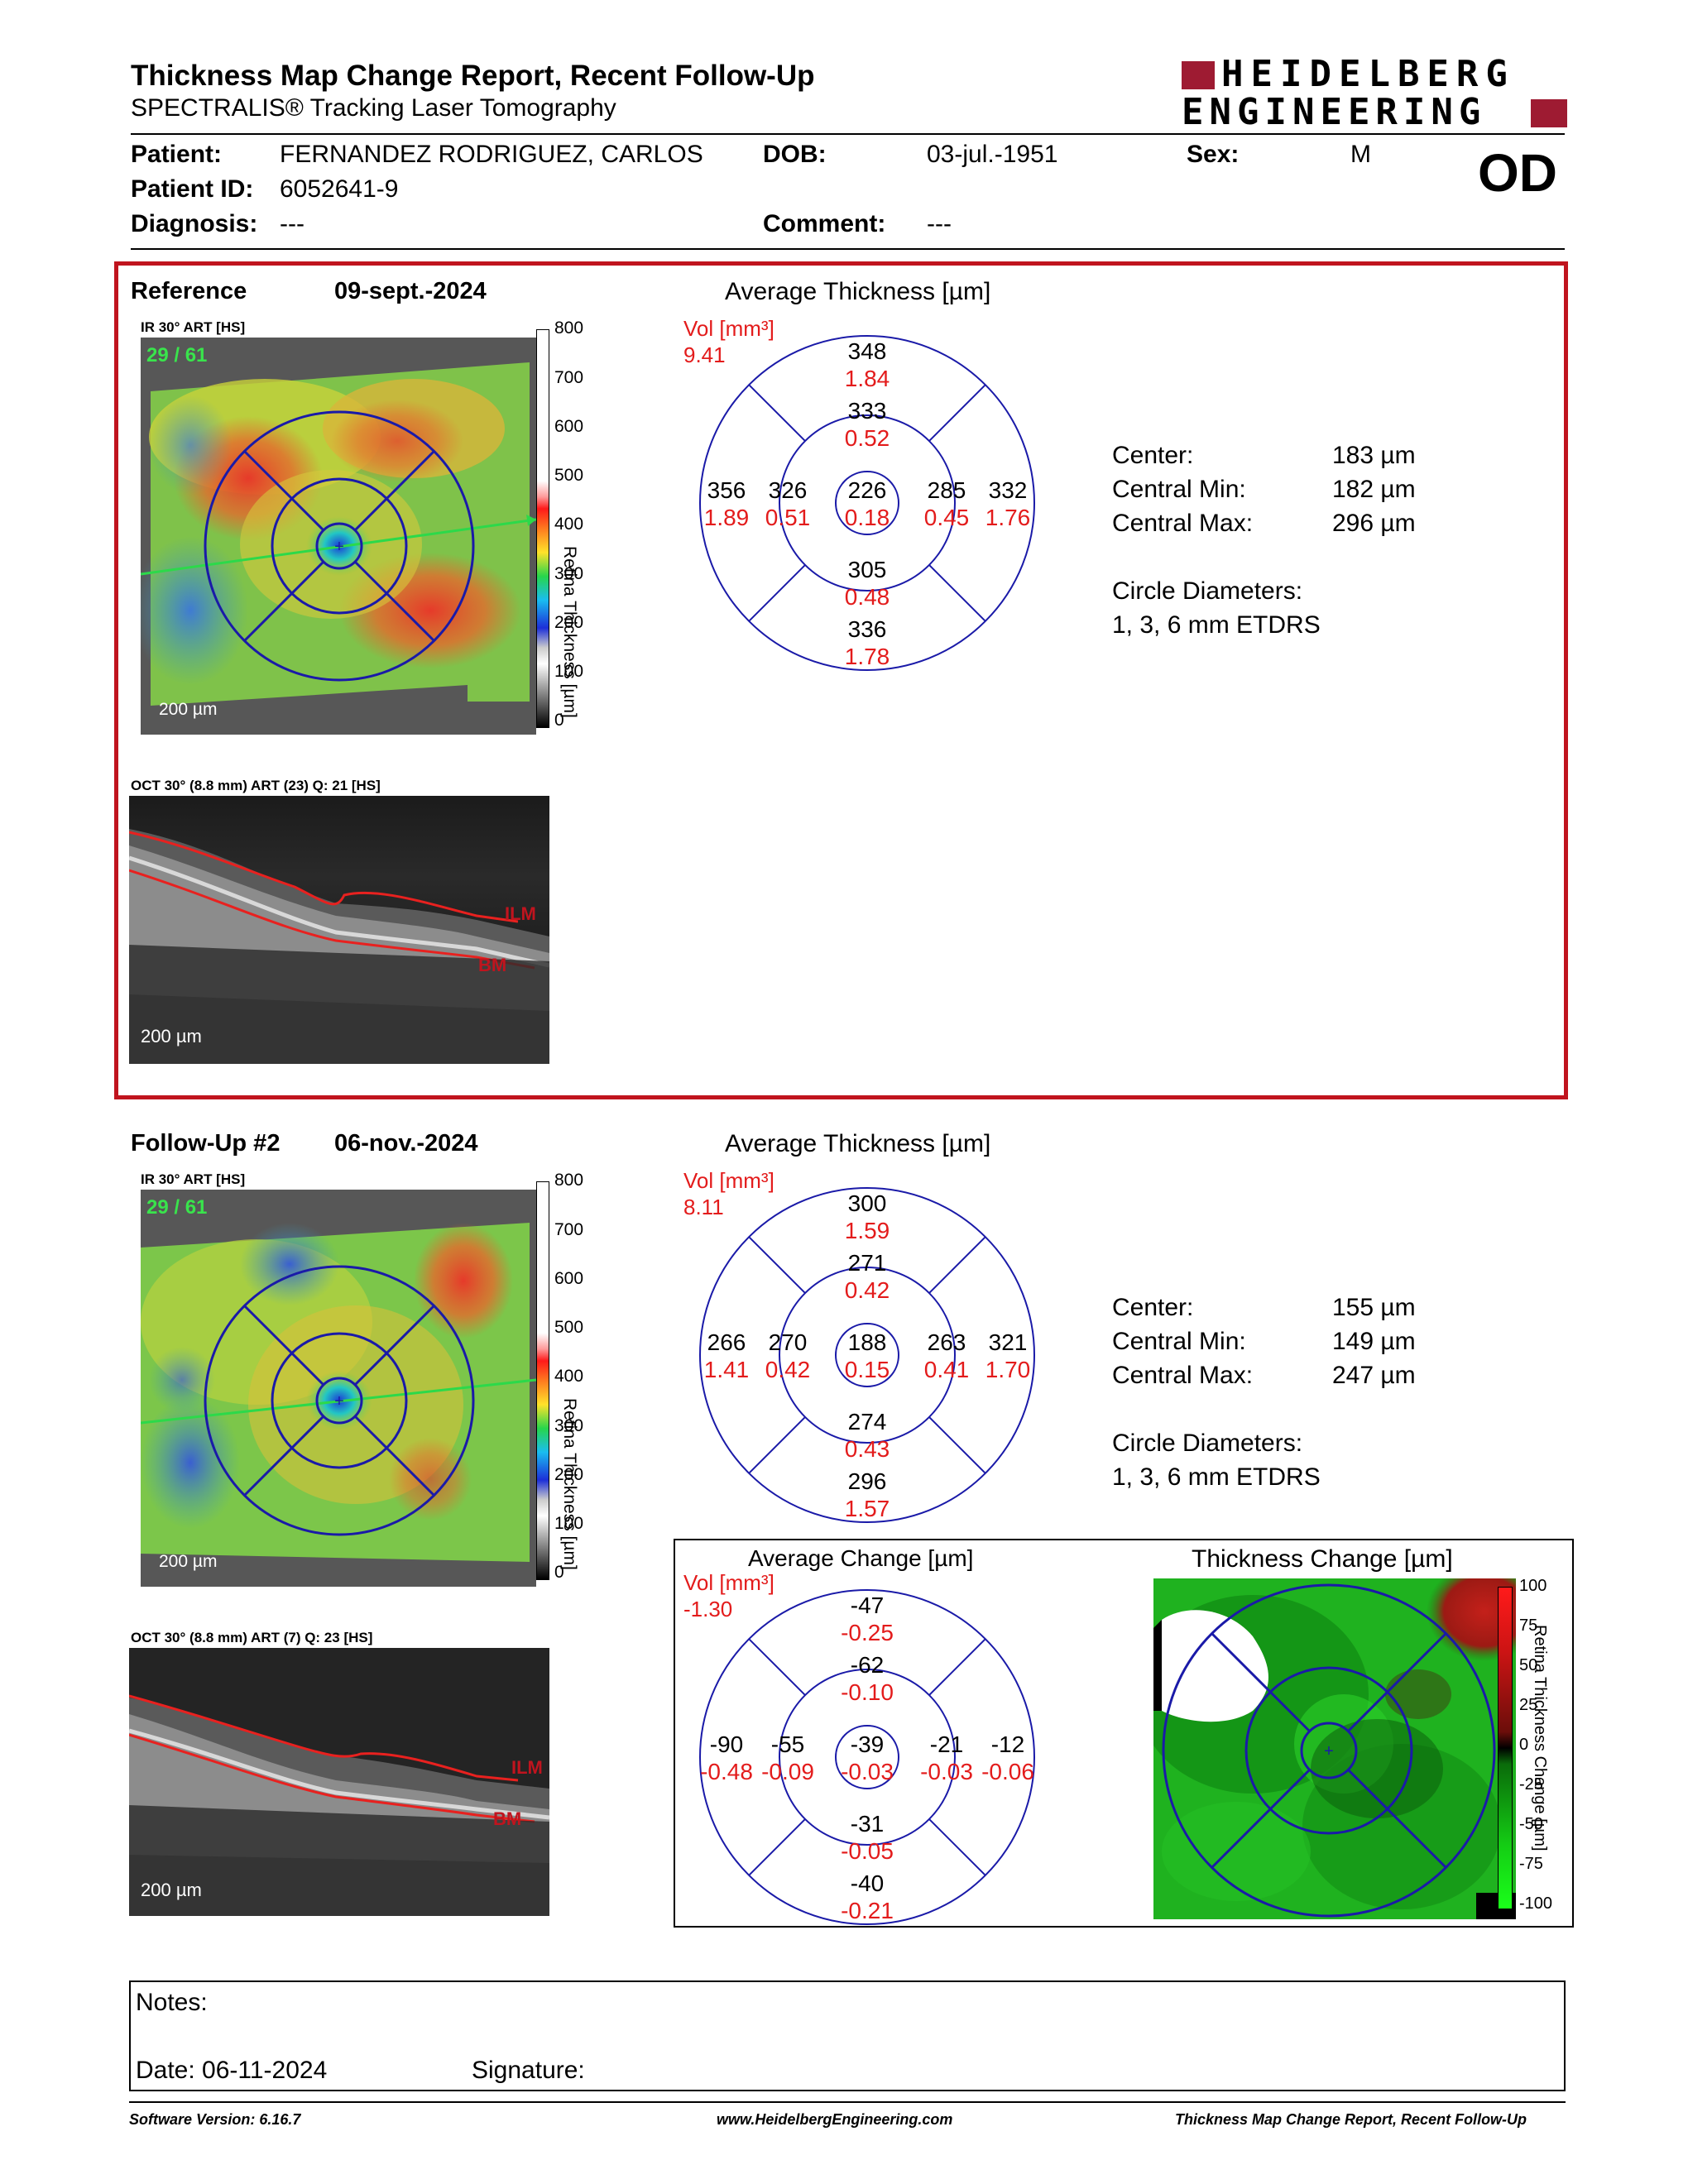  What do you see at coordinates (1207, 1443) in the screenshot?
I see `followup-diam-label: Circle Diameters:` at bounding box center [1207, 1443].